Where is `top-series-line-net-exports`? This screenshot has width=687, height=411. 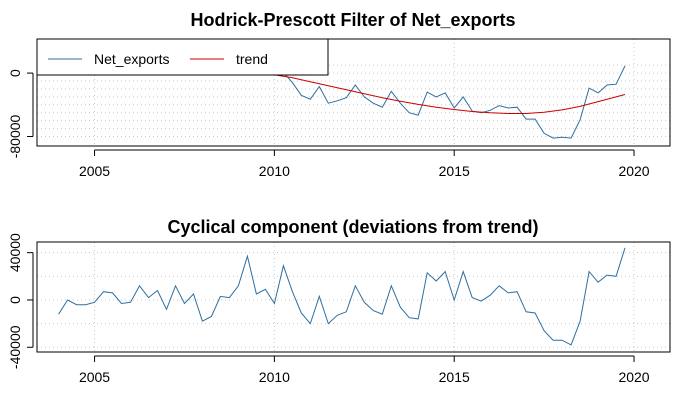 top-series-line-net-exports is located at coordinates (414, 102).